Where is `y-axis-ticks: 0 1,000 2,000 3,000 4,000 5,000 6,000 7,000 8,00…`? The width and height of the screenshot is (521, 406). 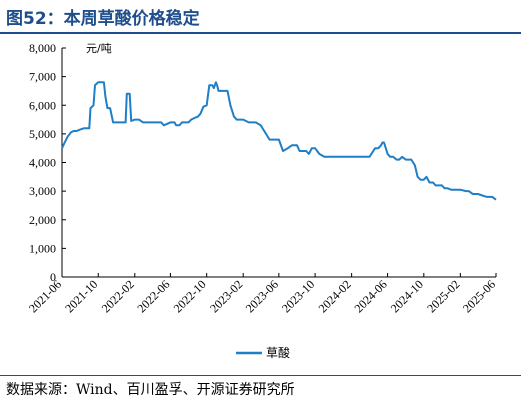
y-axis-ticks: 0 1,000 2,000 3,000 4,000 5,000 6,000 7,000 8,00… is located at coordinates (47, 162).